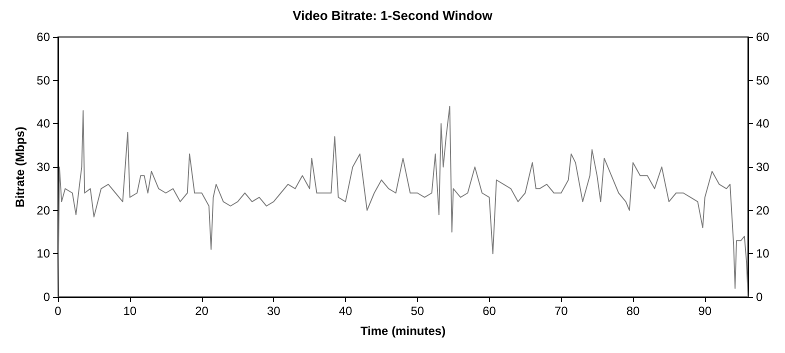 The width and height of the screenshot is (785, 353). I want to click on y-tick-label: 60, so click(43, 37).